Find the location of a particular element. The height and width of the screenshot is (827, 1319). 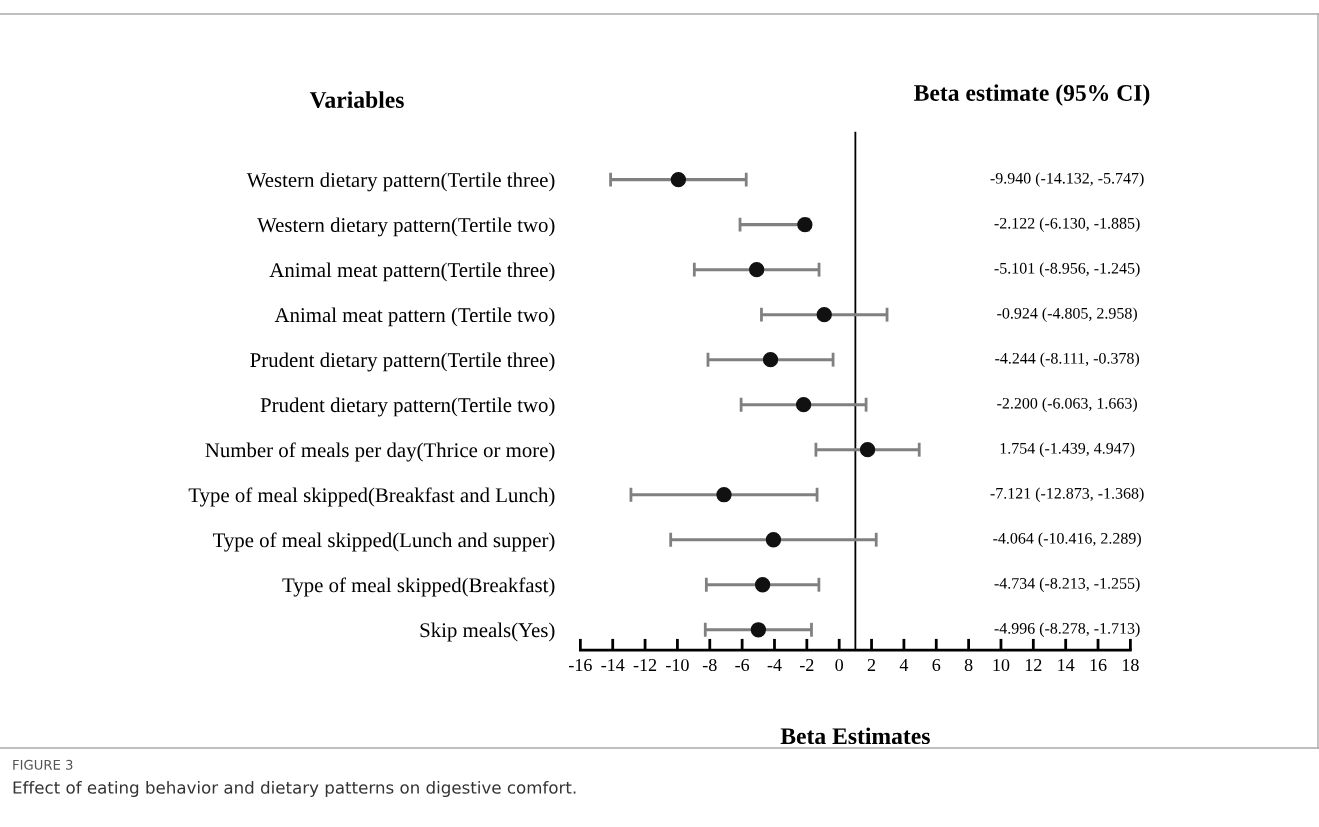

annotation: -0.924 (-4.805, 2.958) is located at coordinates (1067, 314).